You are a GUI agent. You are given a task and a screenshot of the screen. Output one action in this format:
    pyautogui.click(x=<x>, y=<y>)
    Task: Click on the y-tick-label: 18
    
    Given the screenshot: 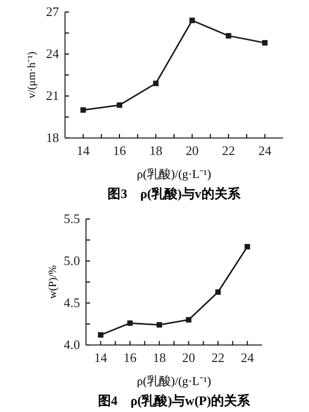 What is the action you would take?
    pyautogui.click(x=52, y=138)
    